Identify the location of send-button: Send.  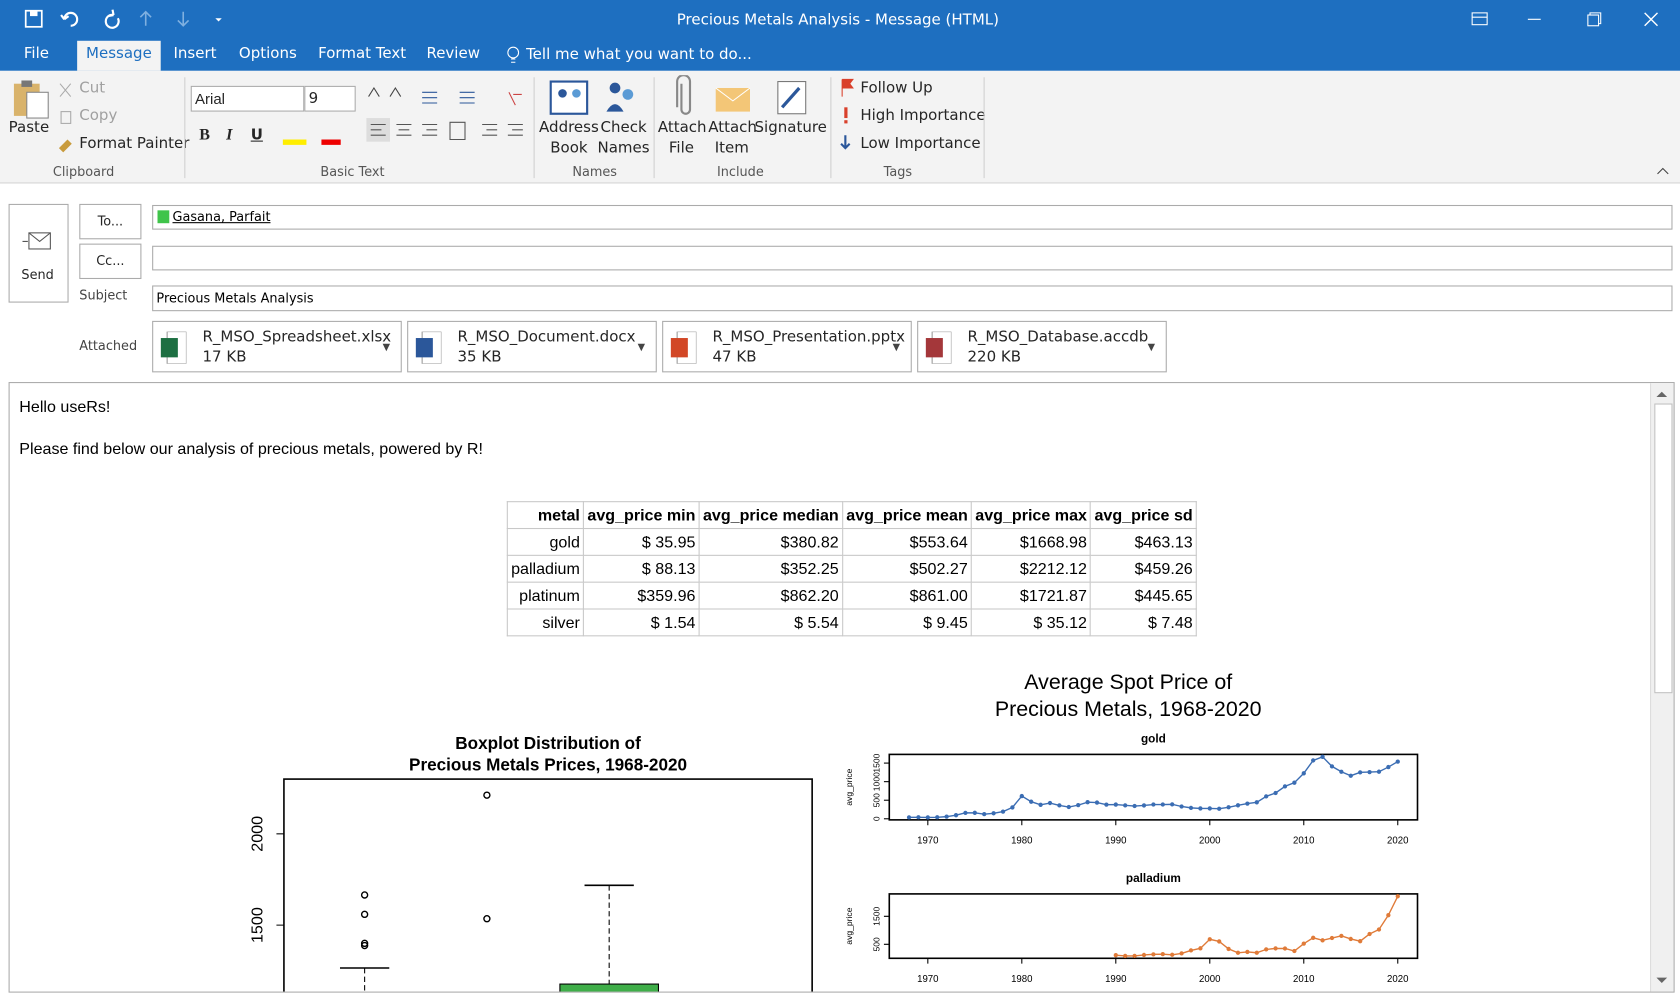
(38, 253).